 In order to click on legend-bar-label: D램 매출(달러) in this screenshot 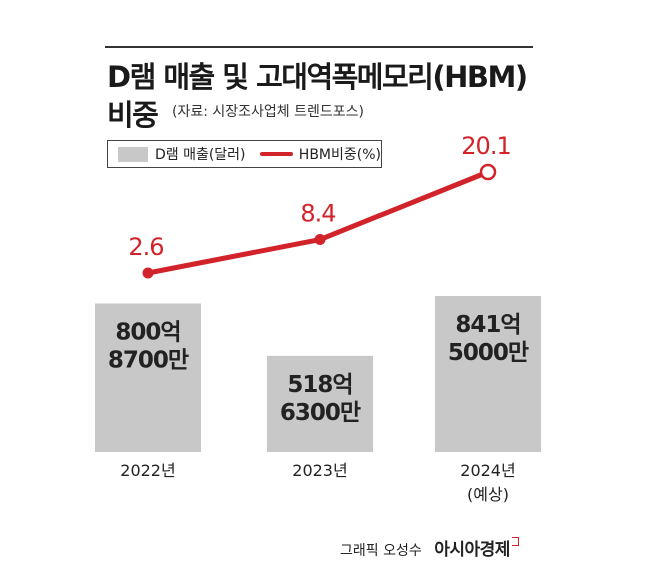, I will do `click(200, 155)`.